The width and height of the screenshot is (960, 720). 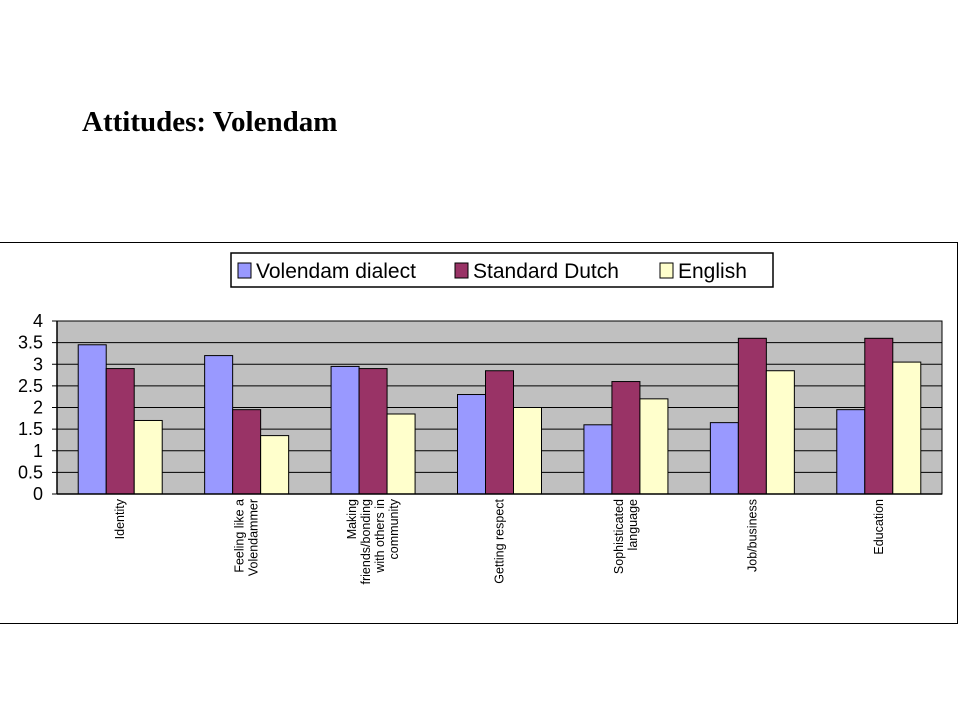 I want to click on y-tick-label: 4, so click(x=38, y=321).